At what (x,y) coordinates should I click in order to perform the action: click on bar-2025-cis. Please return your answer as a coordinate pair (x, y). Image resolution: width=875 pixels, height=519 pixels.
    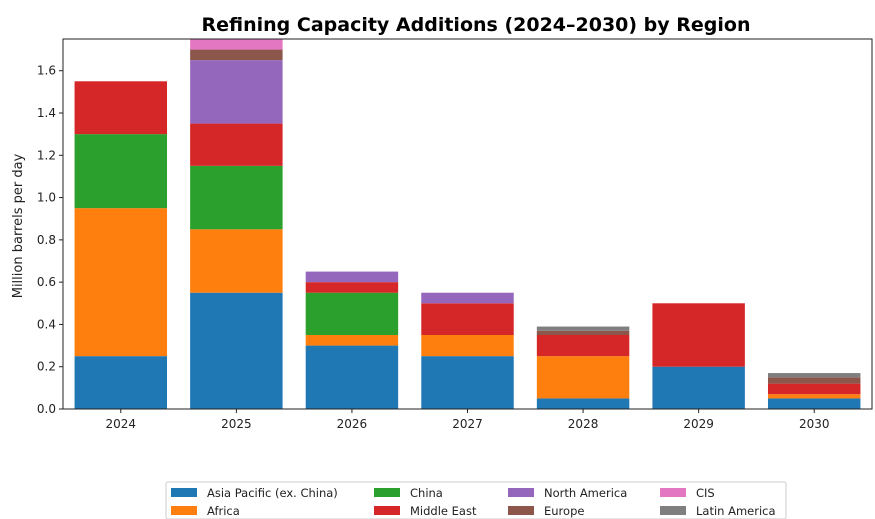
    Looking at the image, I should click on (236, 44).